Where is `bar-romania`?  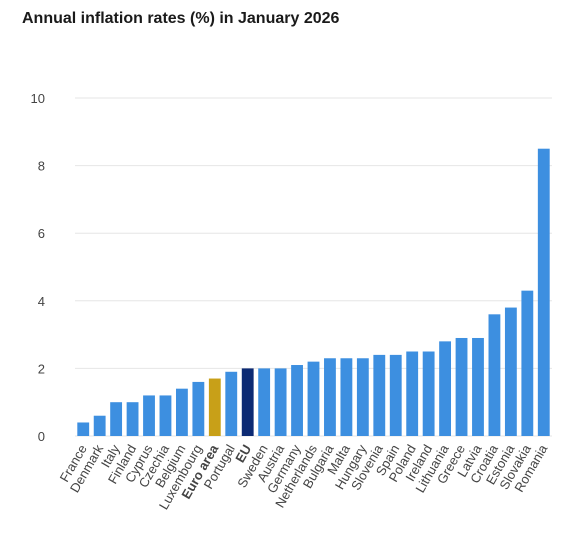
bar-romania is located at coordinates (543, 292).